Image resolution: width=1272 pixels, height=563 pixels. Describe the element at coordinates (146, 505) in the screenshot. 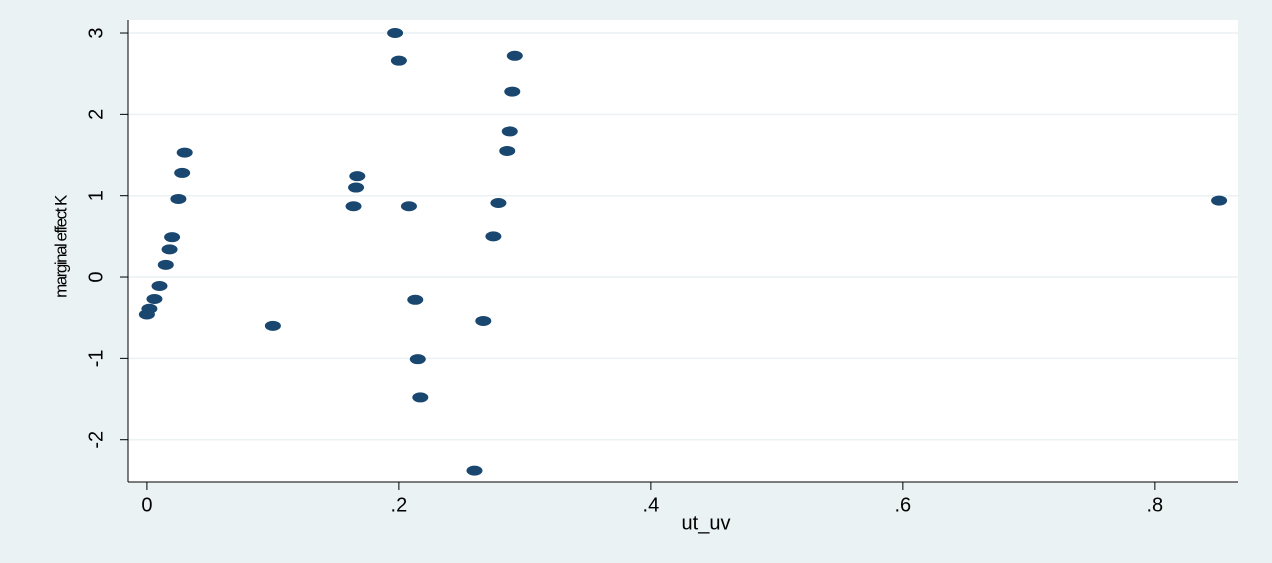

I see `x-tick-label: 0` at that location.